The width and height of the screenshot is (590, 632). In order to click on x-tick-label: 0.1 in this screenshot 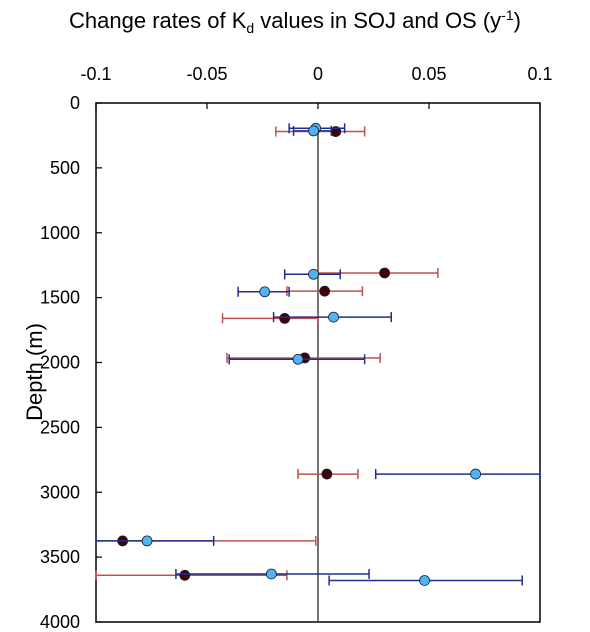, I will do `click(539, 74)`.